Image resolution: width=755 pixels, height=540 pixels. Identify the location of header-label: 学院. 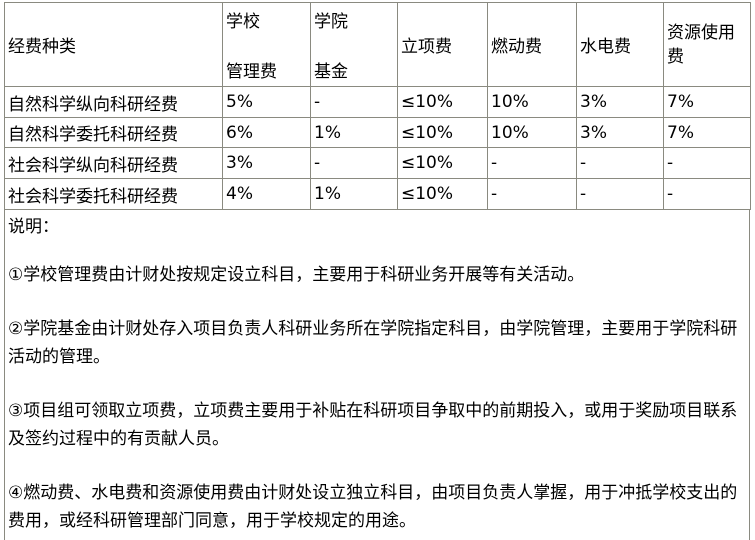
(331, 22).